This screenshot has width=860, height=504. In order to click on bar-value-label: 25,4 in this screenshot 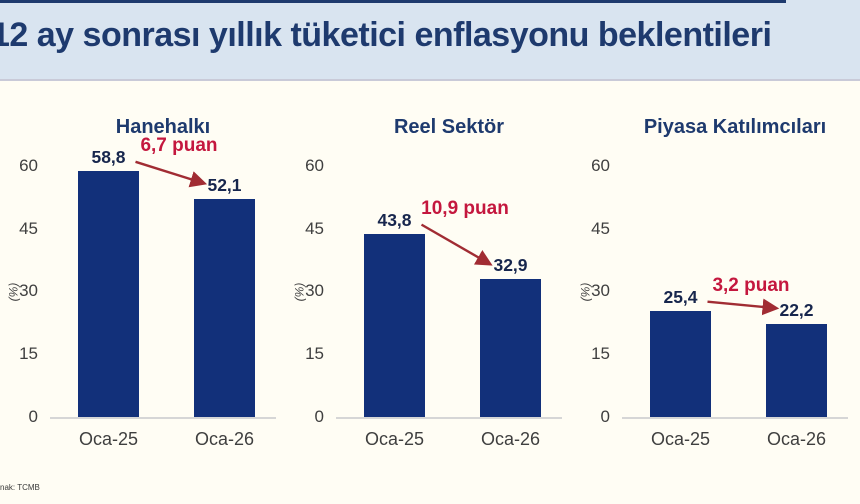, I will do `click(680, 296)`.